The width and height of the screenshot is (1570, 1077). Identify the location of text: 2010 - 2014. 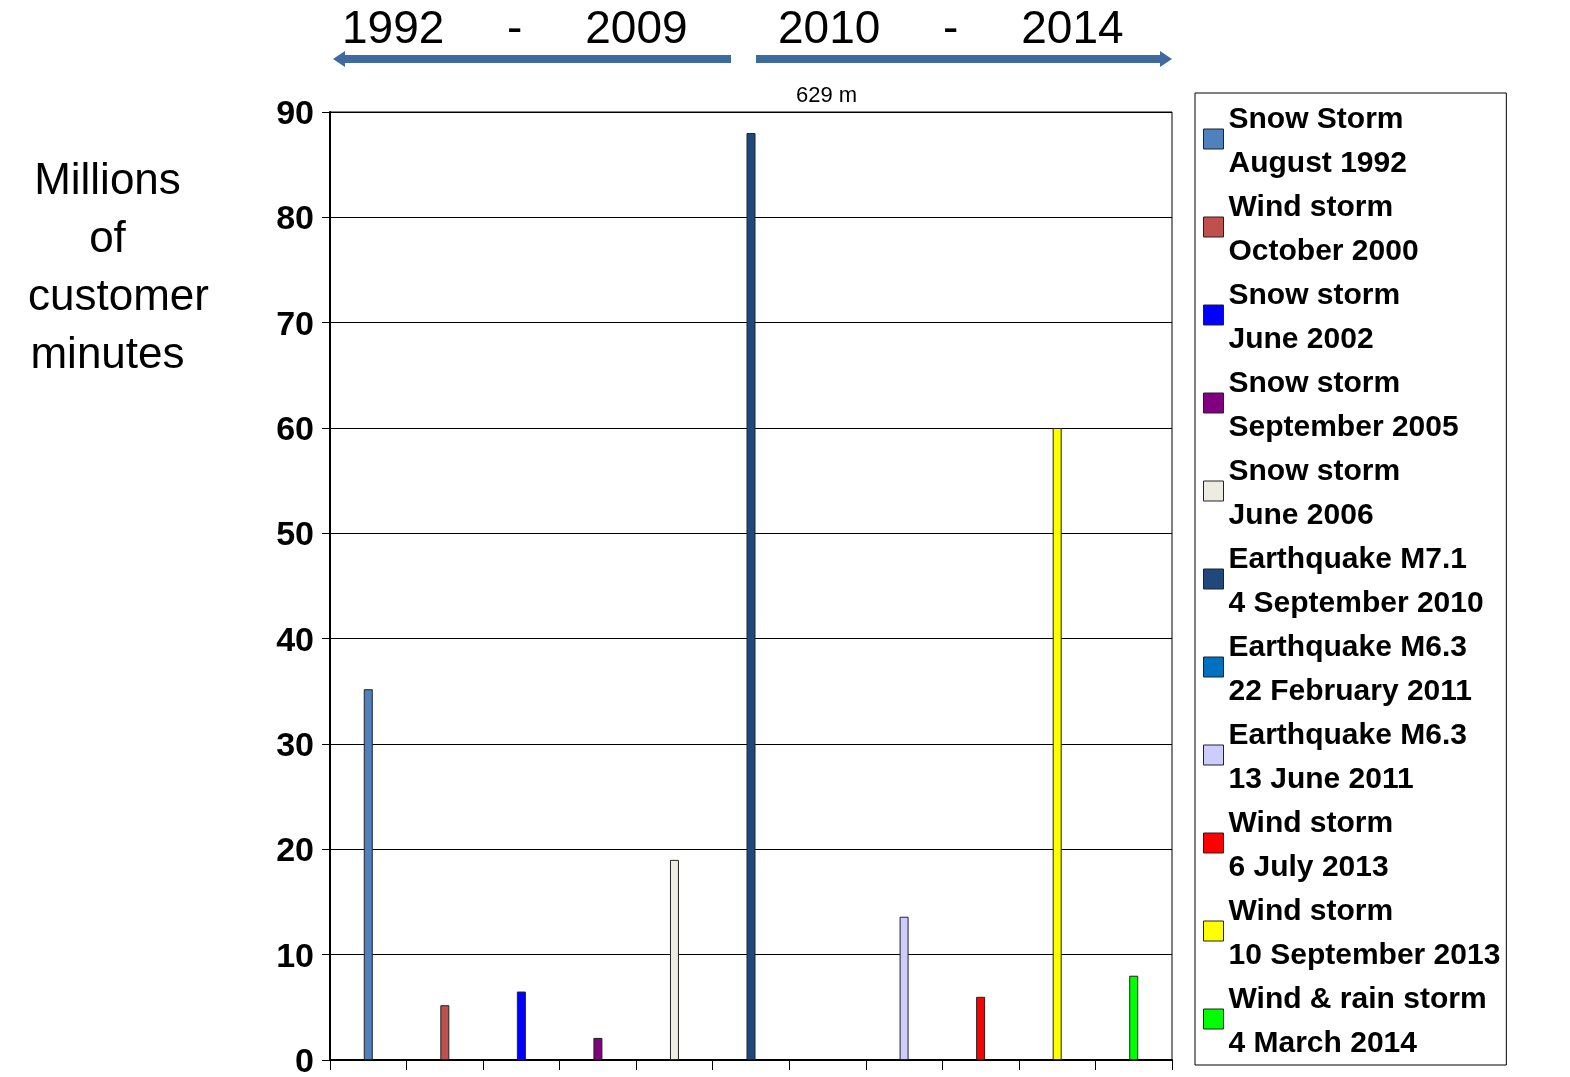
(951, 27).